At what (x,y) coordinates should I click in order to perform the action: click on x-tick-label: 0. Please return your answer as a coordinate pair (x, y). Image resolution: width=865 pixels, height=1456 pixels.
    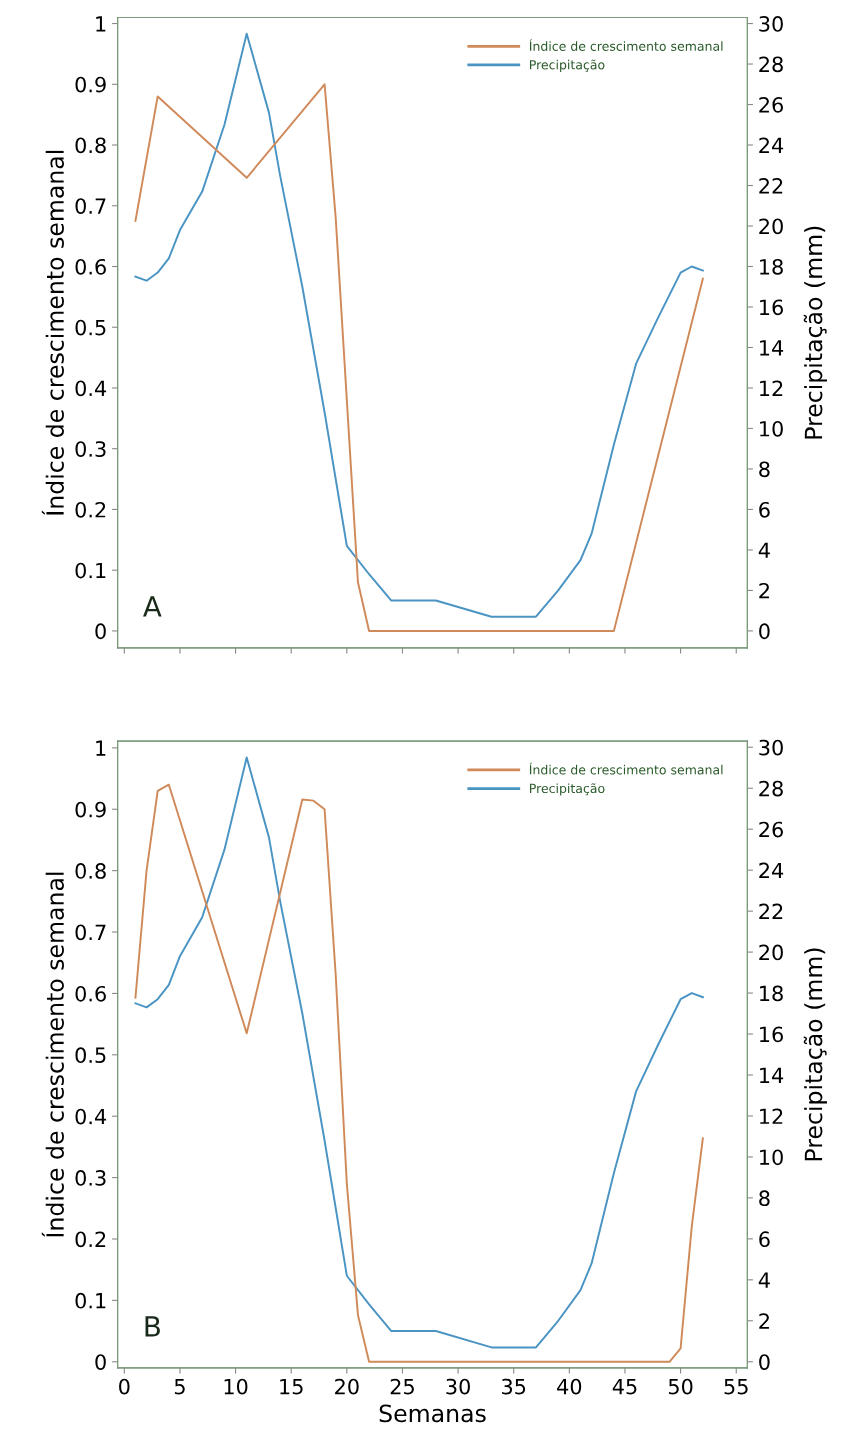
    Looking at the image, I should click on (124, 1386).